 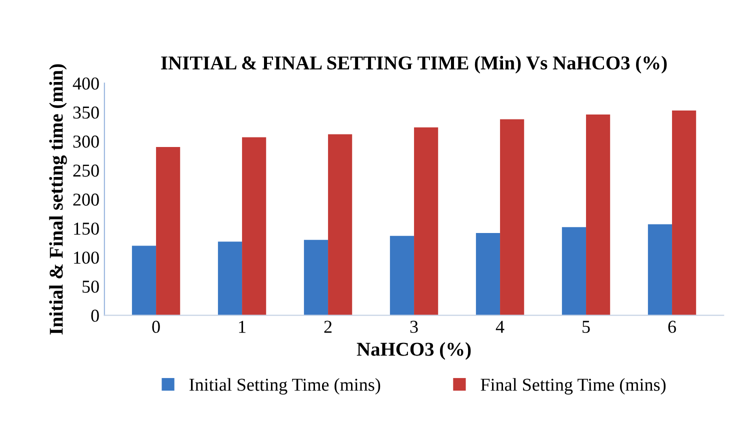 What do you see at coordinates (413, 351) in the screenshot?
I see `x-axis-title: NaHCO3 (%)` at bounding box center [413, 351].